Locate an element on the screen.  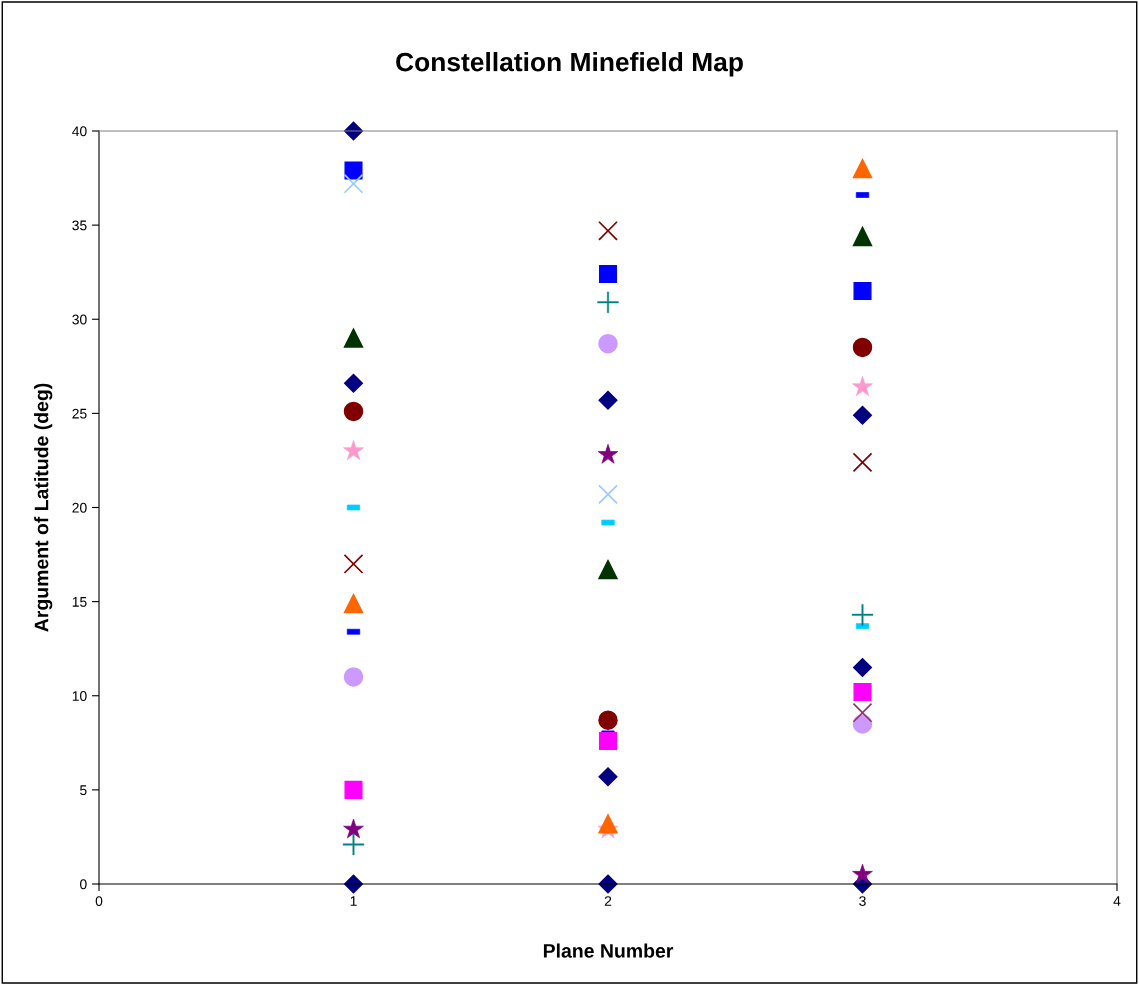
x-tick-label: 1 is located at coordinates (353, 901).